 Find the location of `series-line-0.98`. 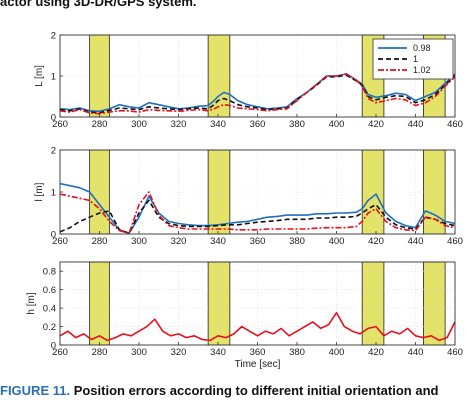

series-line-0.98 is located at coordinates (257, 93).